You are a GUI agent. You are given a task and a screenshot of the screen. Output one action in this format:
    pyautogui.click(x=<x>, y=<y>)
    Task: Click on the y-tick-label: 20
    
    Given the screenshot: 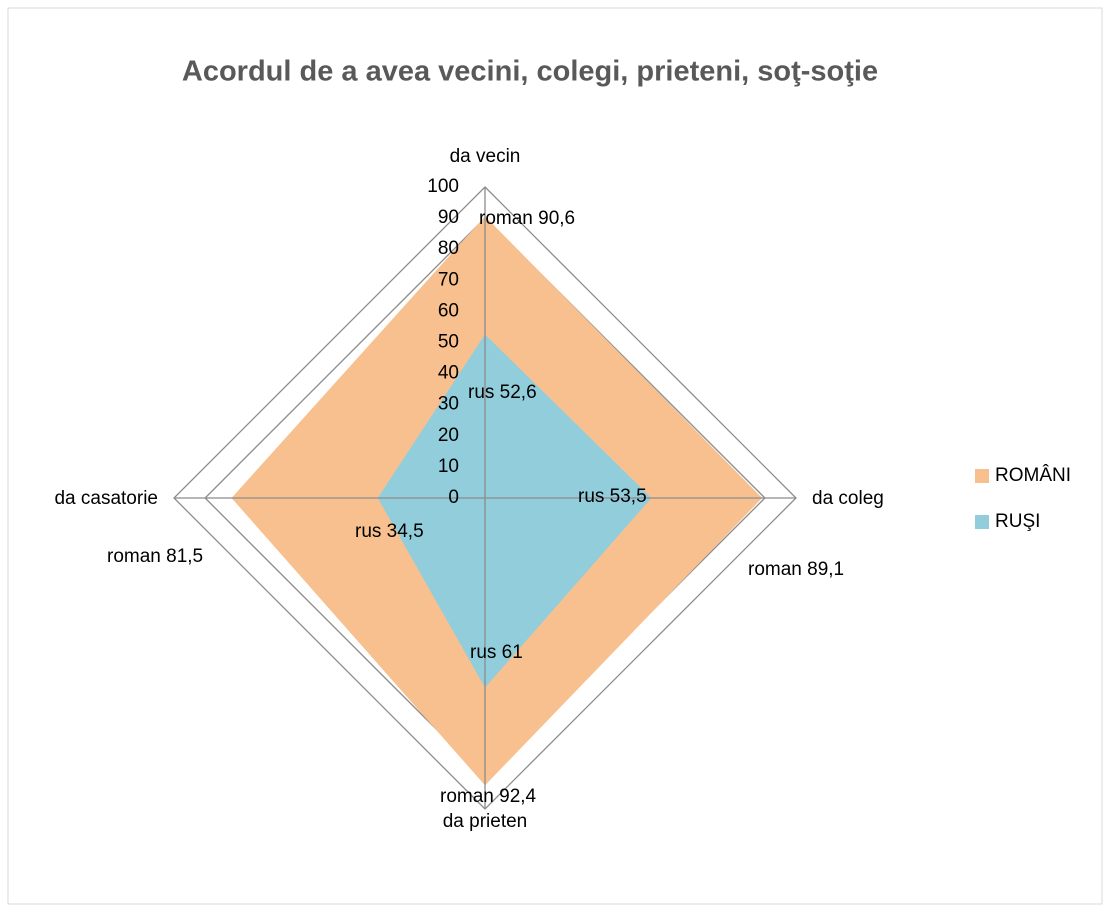 What is the action you would take?
    pyautogui.click(x=448, y=435)
    